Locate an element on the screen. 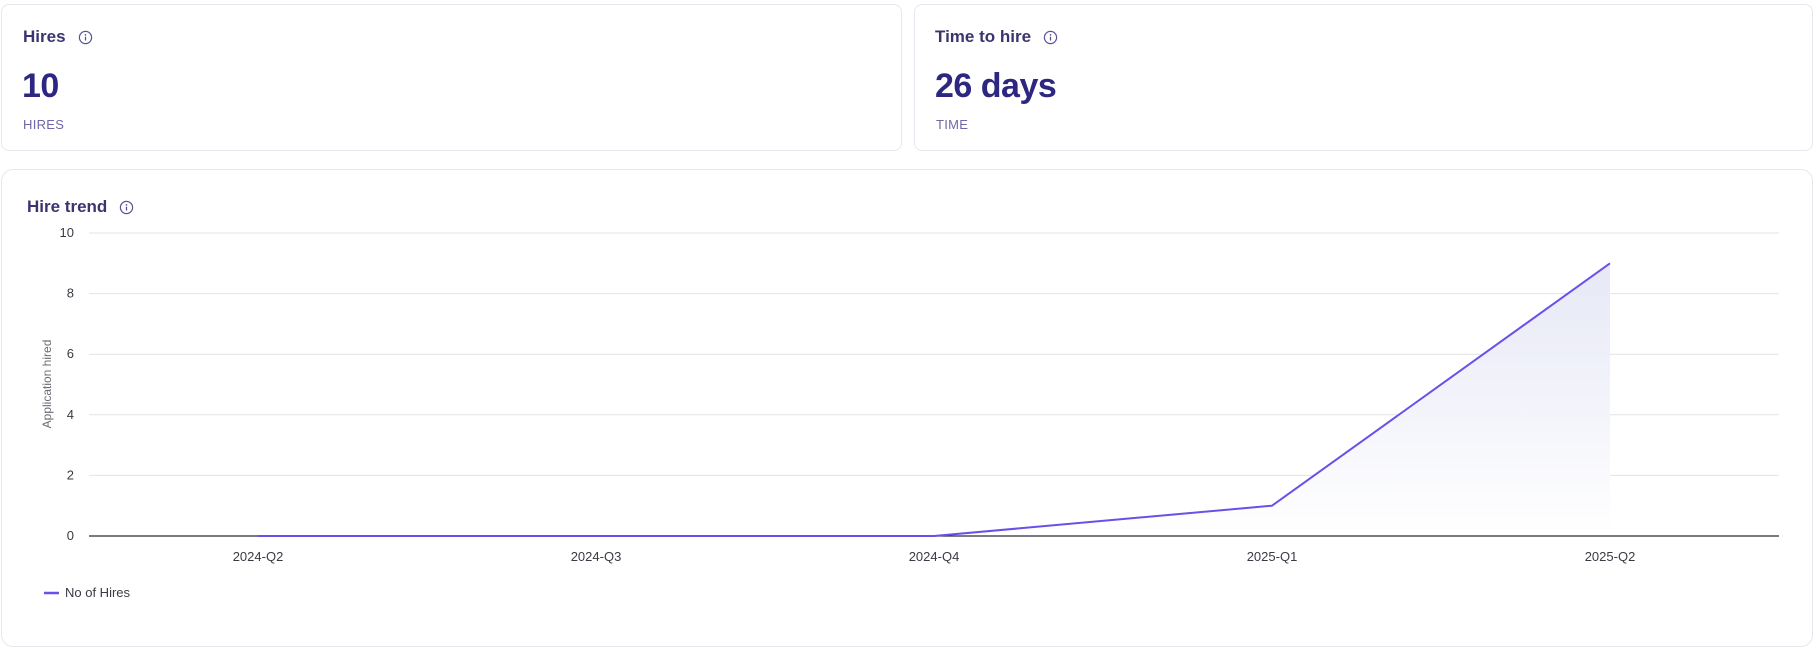  hires-value: 10 is located at coordinates (40, 86).